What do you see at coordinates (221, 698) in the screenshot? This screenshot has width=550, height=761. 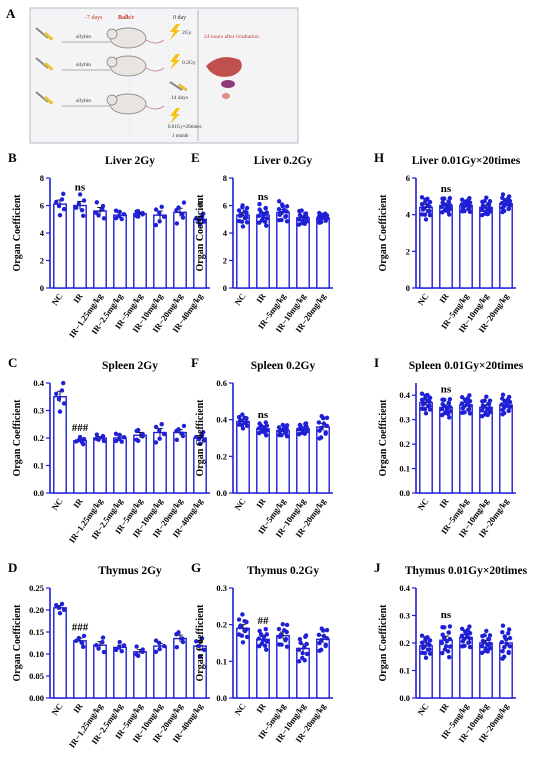 I see `y-tick-label: 0.0` at bounding box center [221, 698].